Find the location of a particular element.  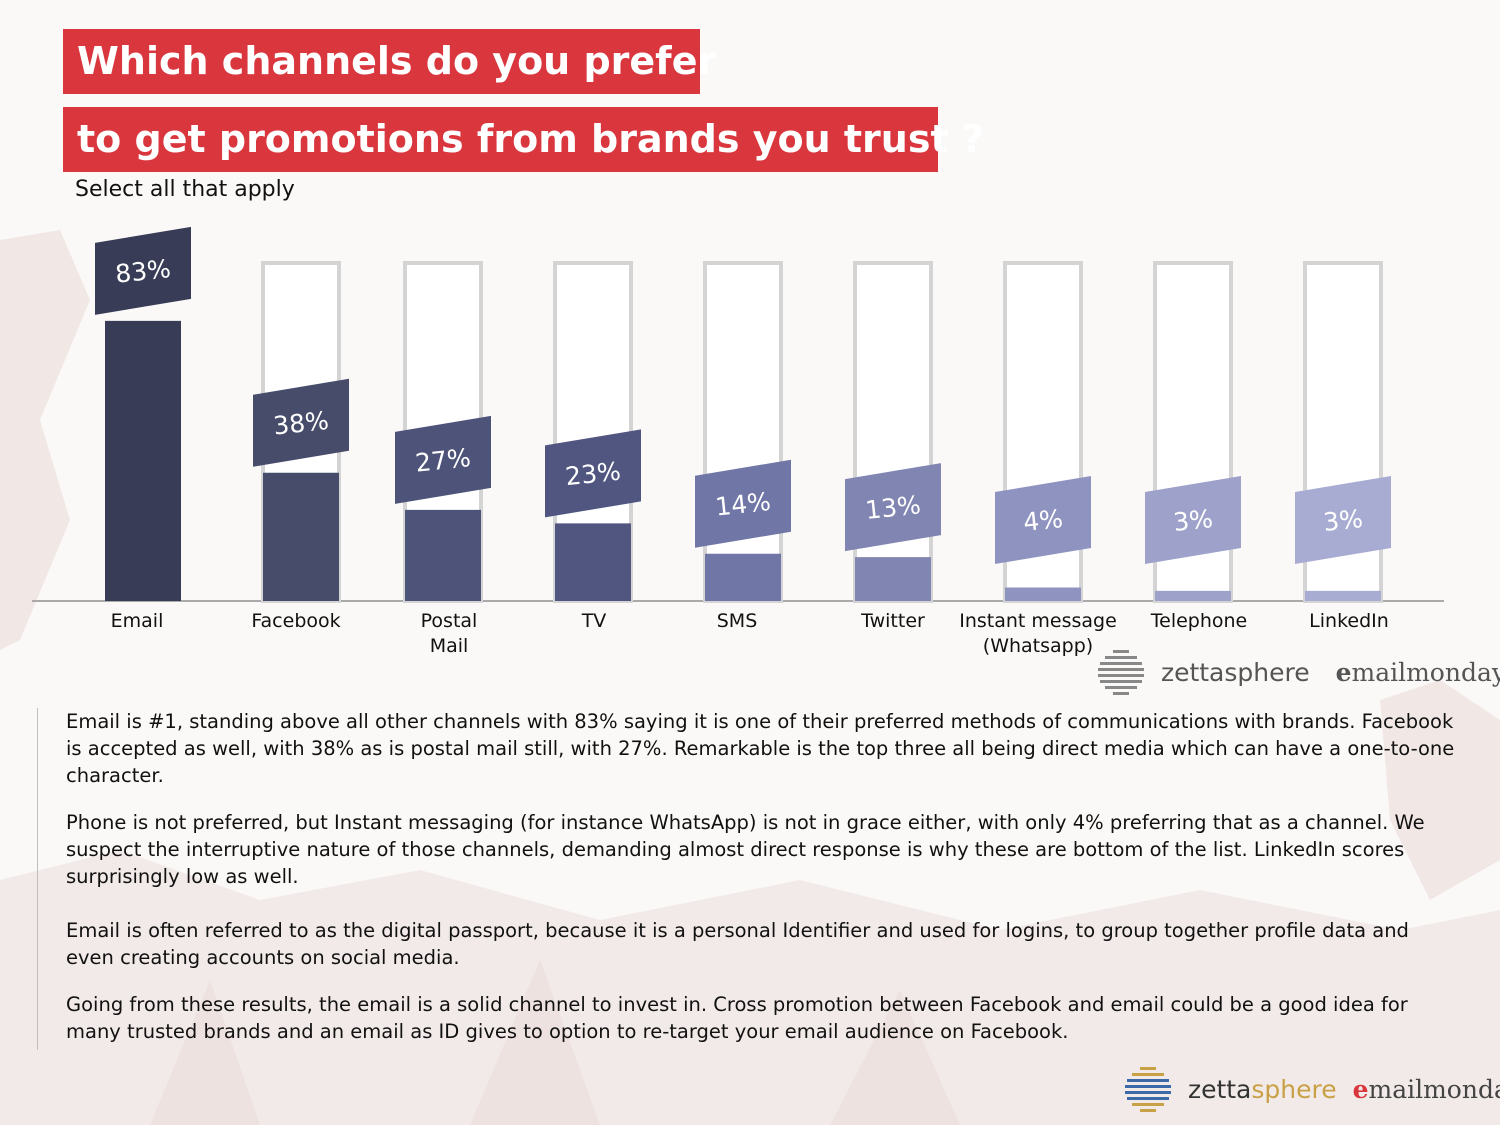

subtitle: Select all that apply is located at coordinates (185, 189).